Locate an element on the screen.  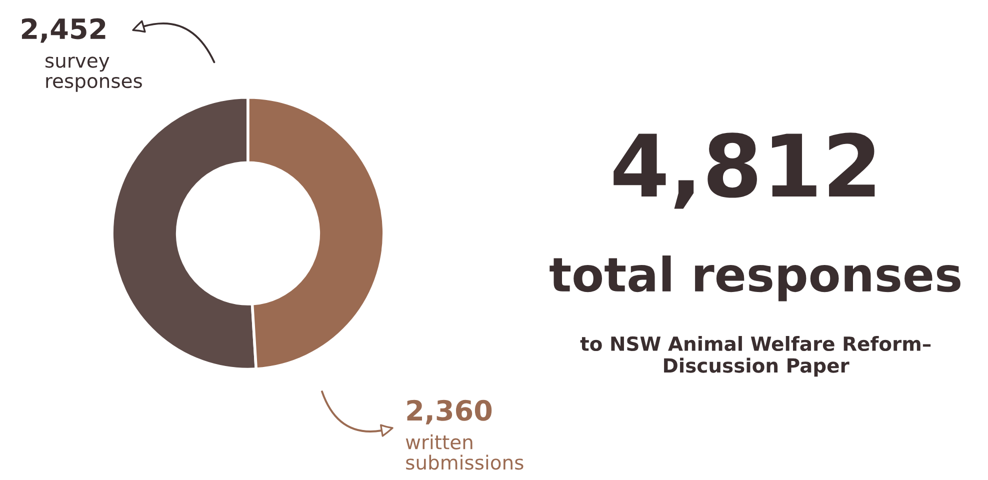
data-label: 2,452 is located at coordinates (64, 30).